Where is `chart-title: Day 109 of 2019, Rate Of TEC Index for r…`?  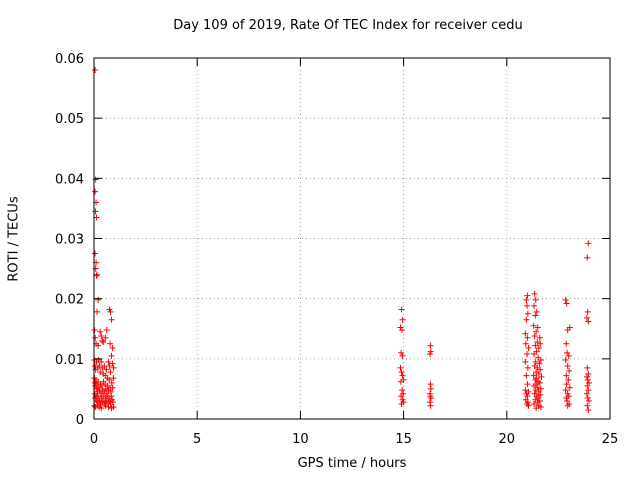 chart-title: Day 109 of 2019, Rate Of TEC Index for r… is located at coordinates (348, 25).